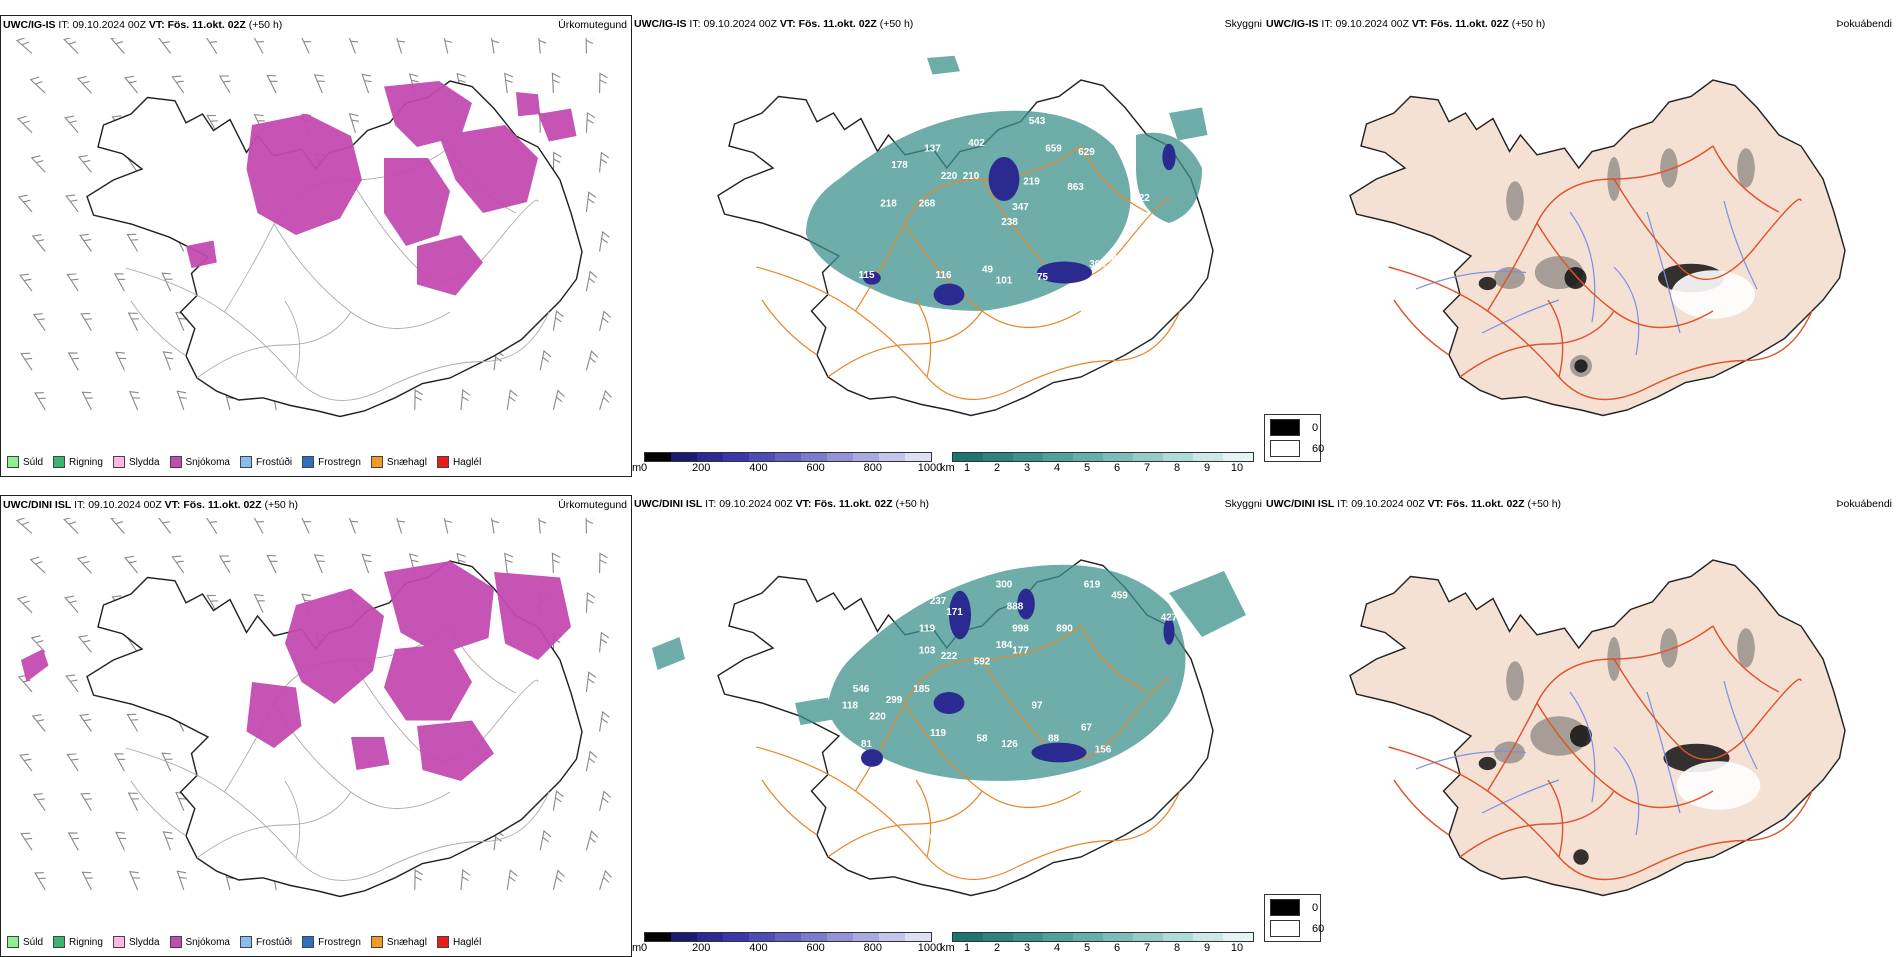 This screenshot has width=1900, height=957. I want to click on cloud-base-label: 863, so click(1075, 187).